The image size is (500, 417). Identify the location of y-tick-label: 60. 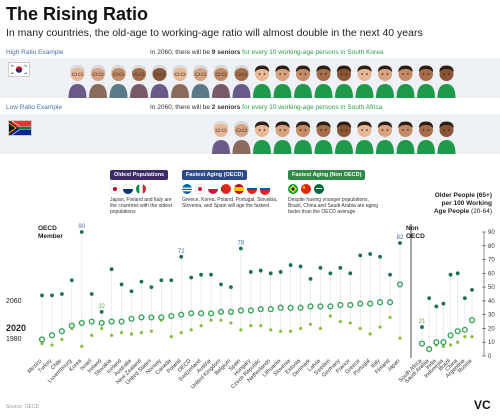
(491, 274).